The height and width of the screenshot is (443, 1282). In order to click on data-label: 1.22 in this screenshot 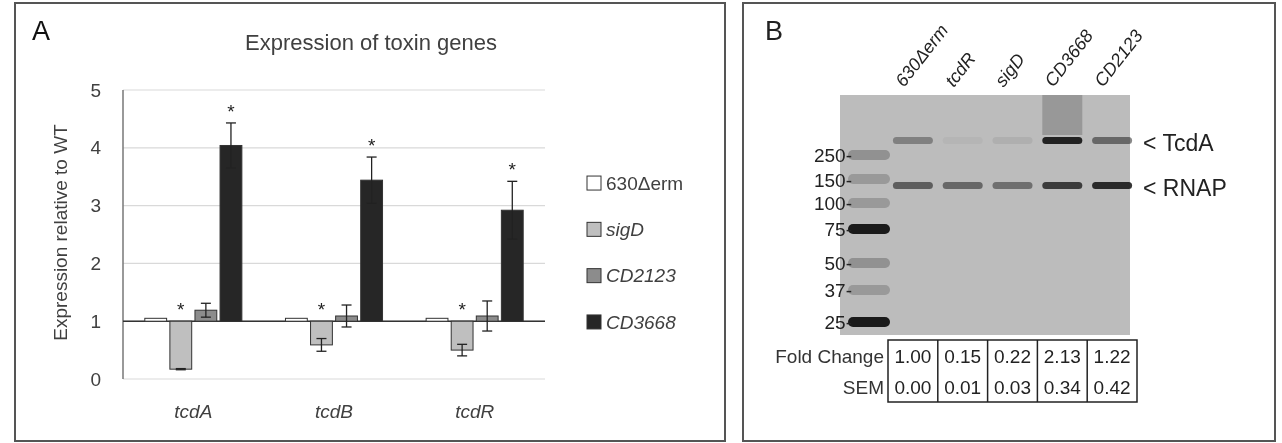, I will do `click(1112, 357)`.